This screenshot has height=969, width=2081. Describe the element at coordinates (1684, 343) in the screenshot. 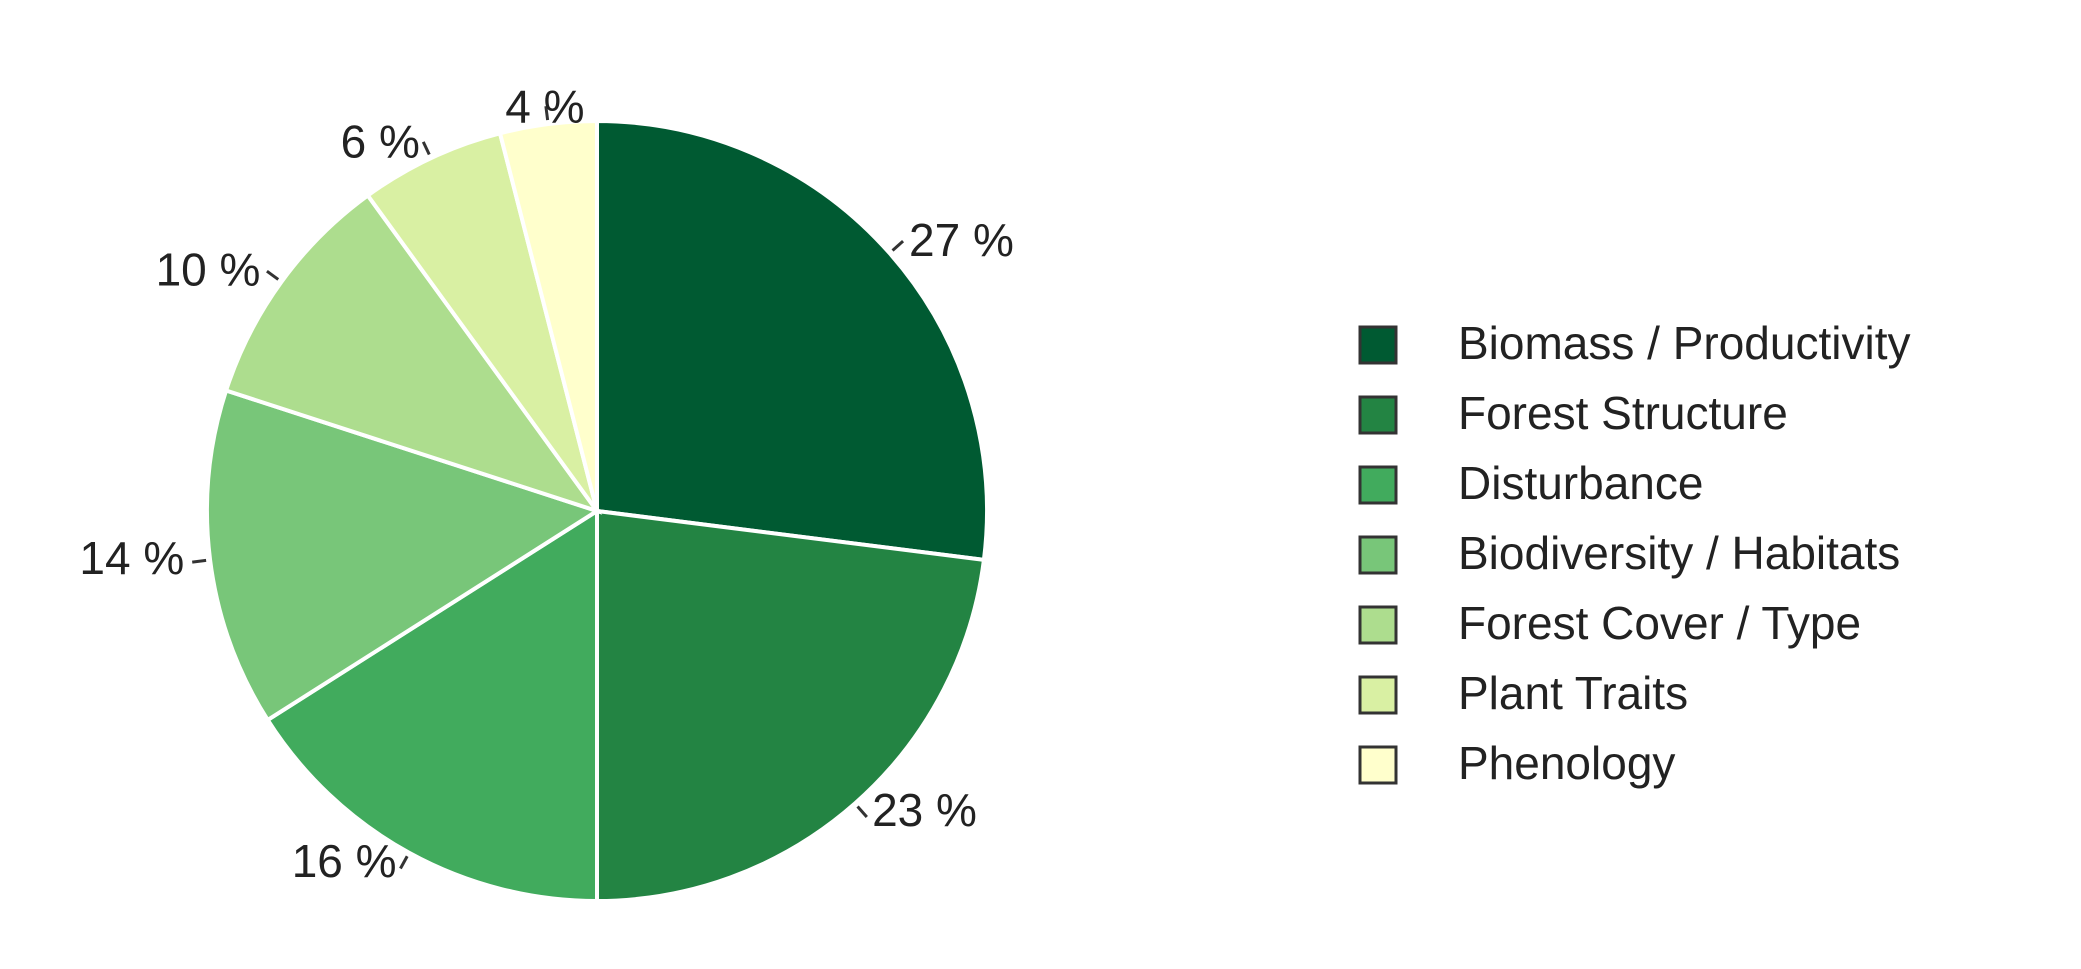

I see `legend-label: Biomass / Productivity` at that location.